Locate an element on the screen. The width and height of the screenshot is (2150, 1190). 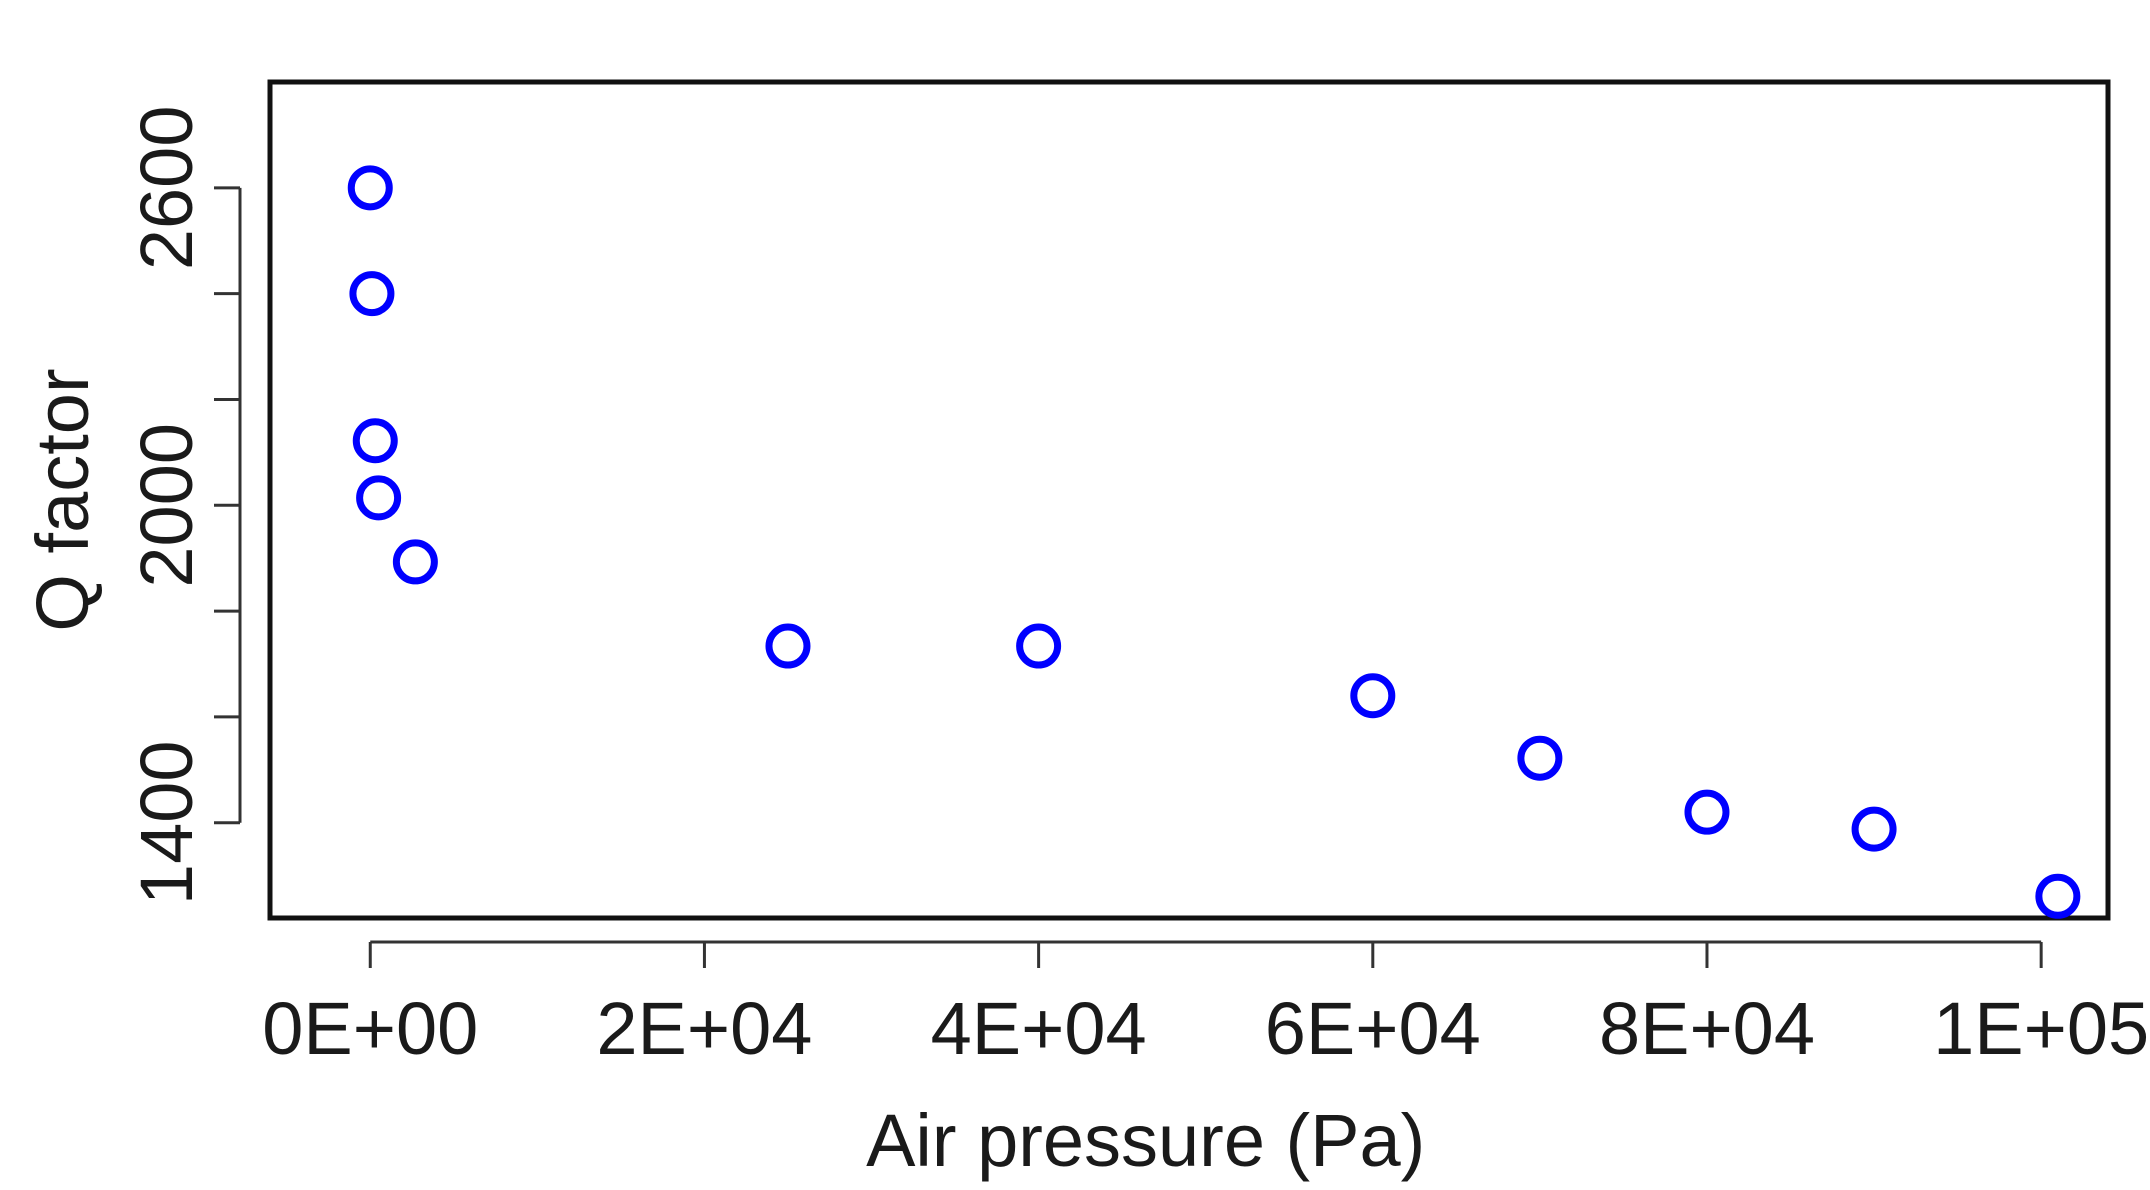
y-tick-label: 2000 is located at coordinates (166, 505).